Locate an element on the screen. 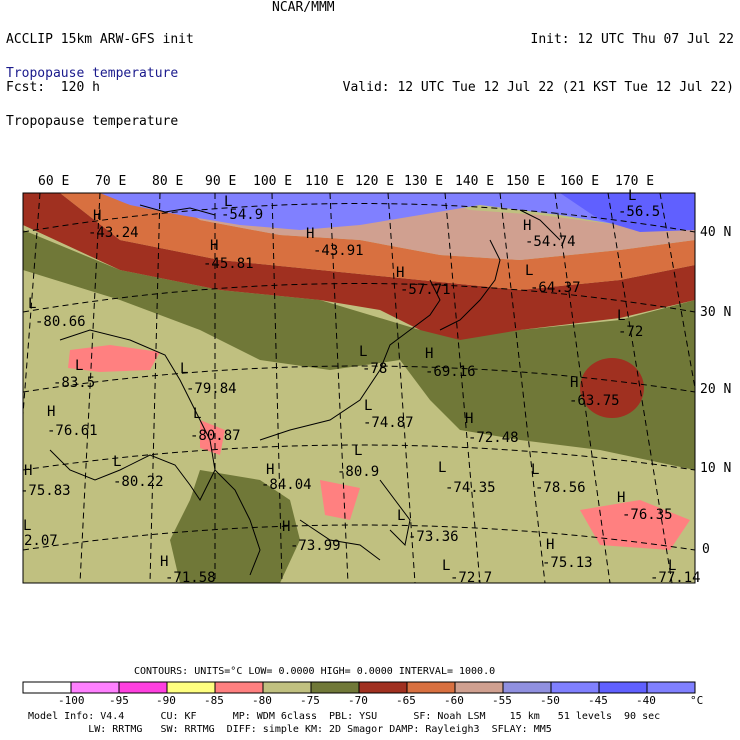  field-title-black: Tropopause temperature is located at coordinates (92, 121).